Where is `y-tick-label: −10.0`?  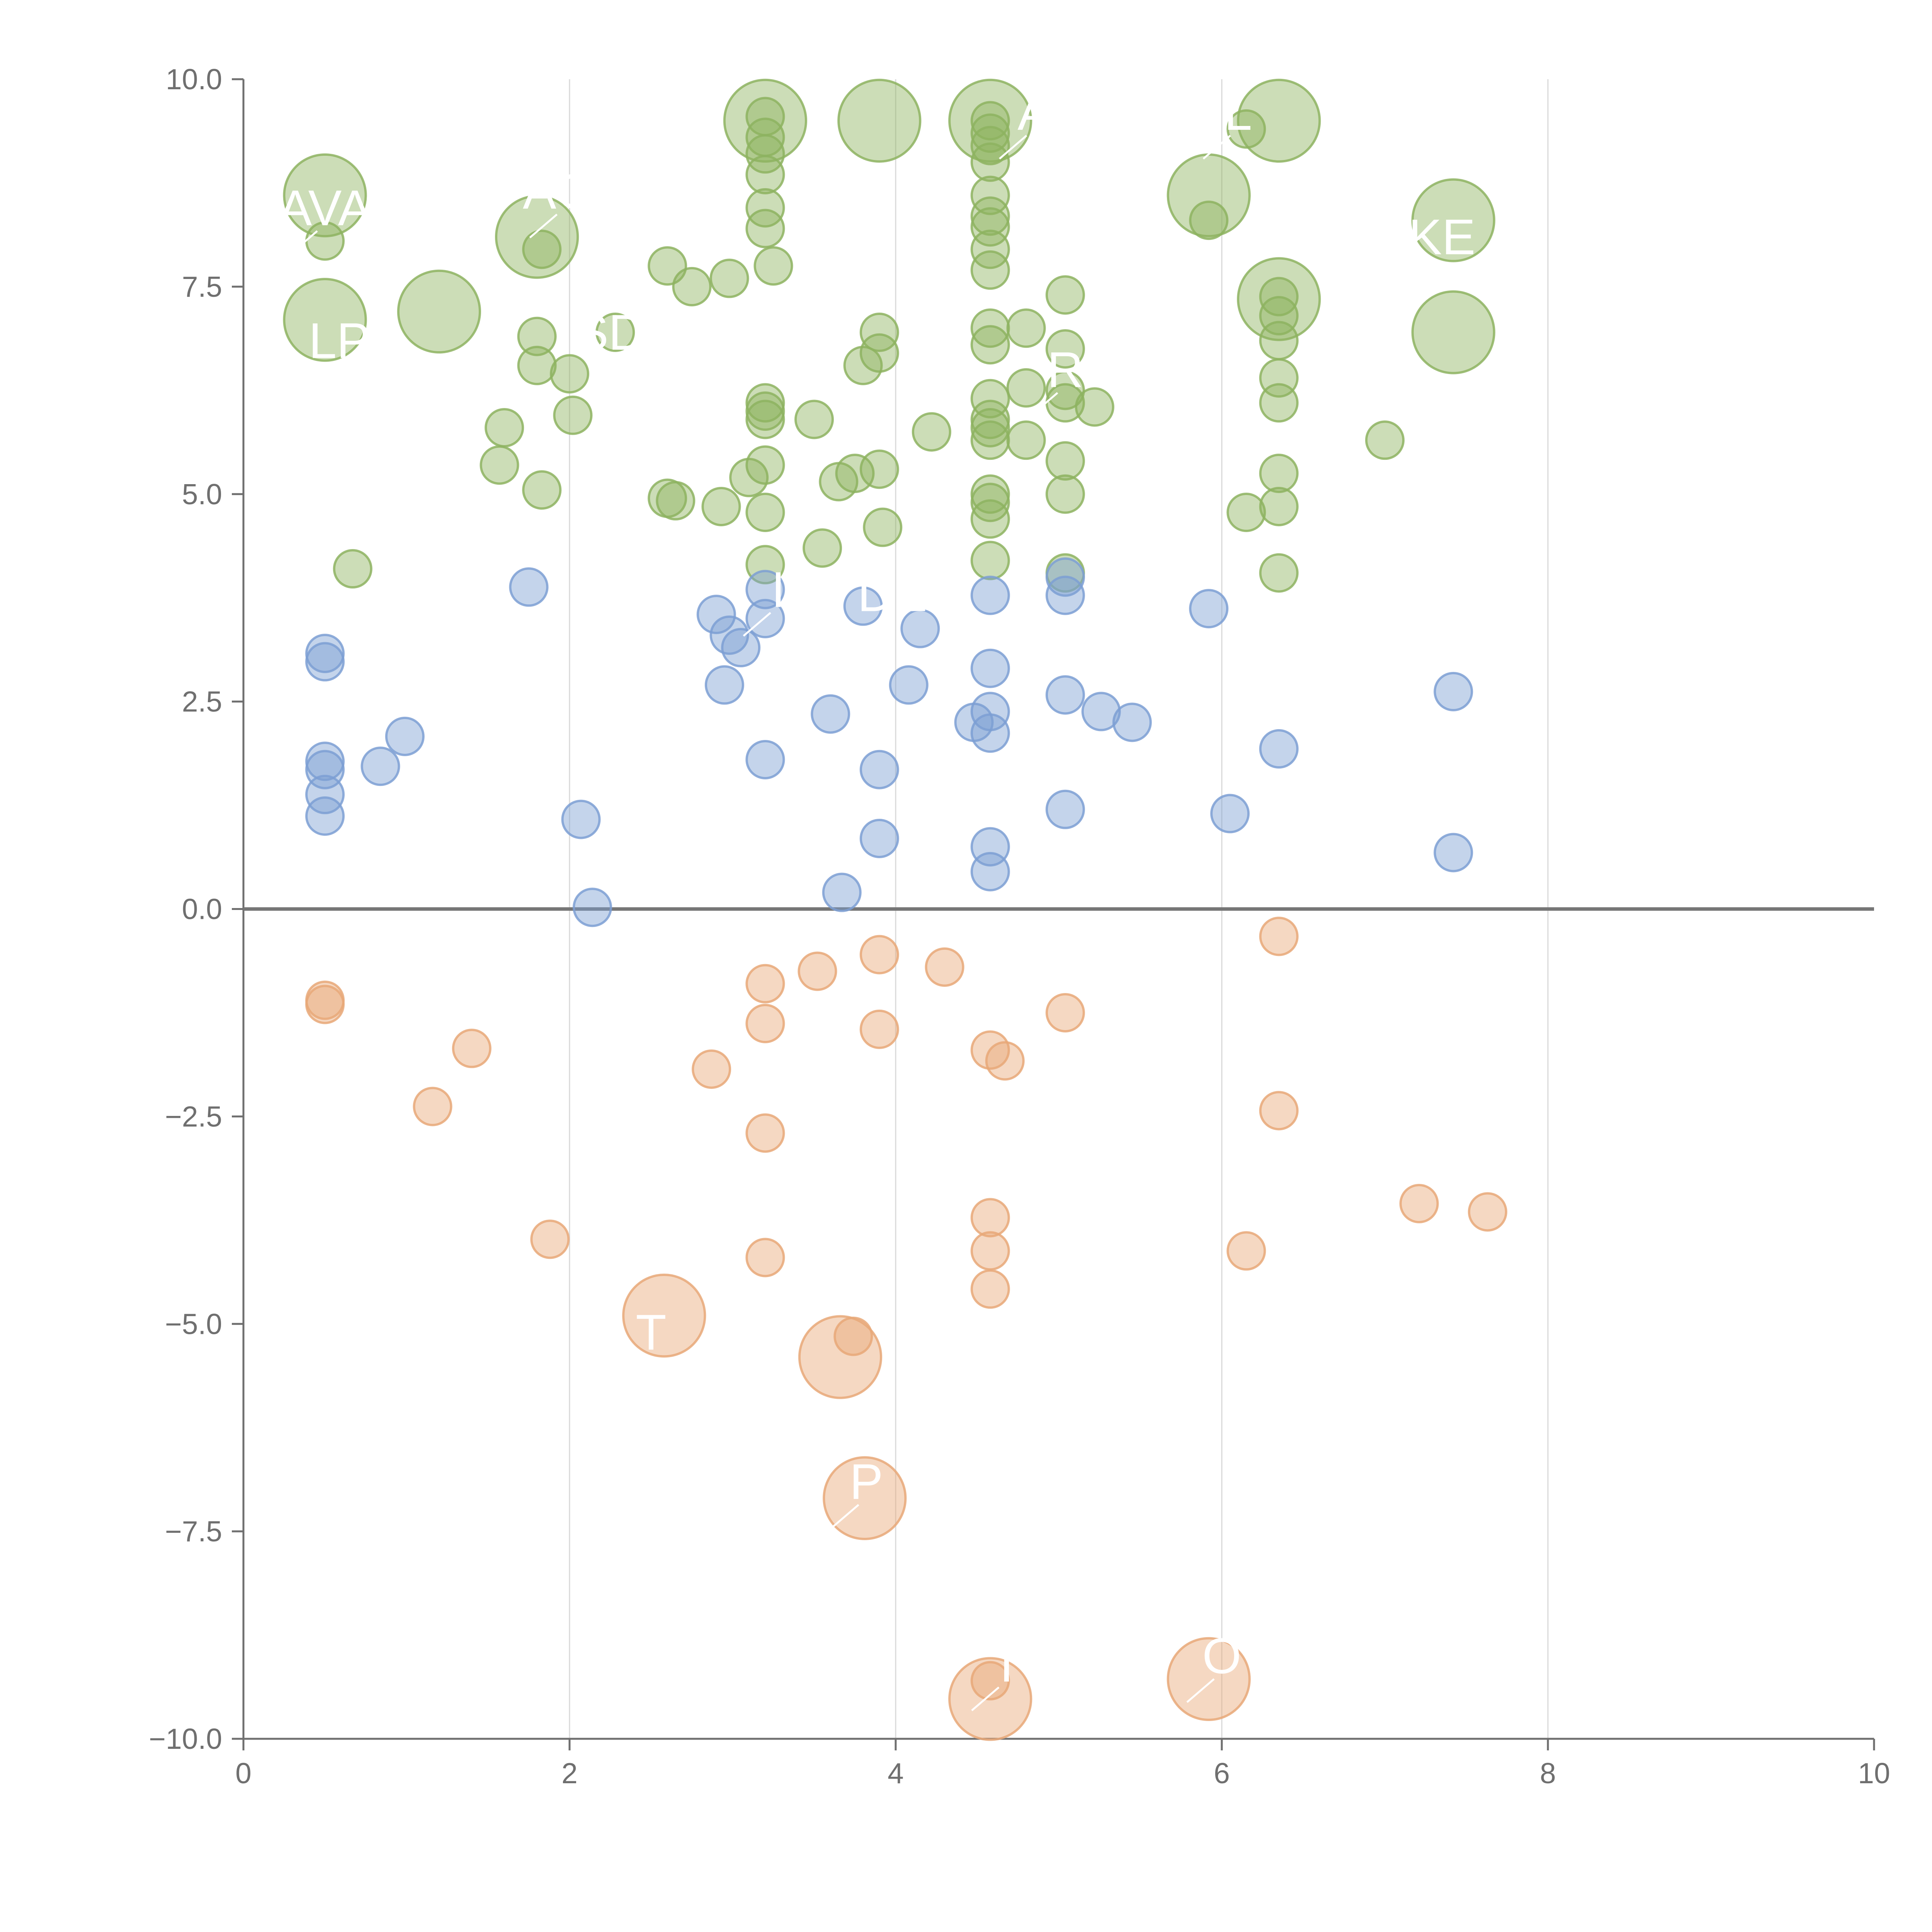
y-tick-label: −10.0 is located at coordinates (185, 1739).